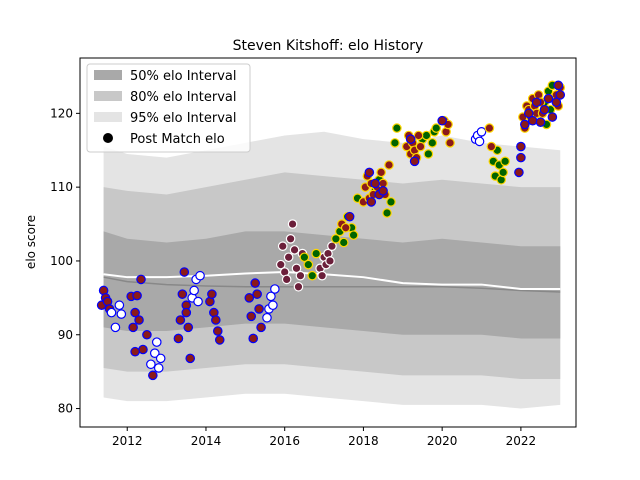  I want to click on legend-label-post-match: Post Match elo, so click(177, 139).